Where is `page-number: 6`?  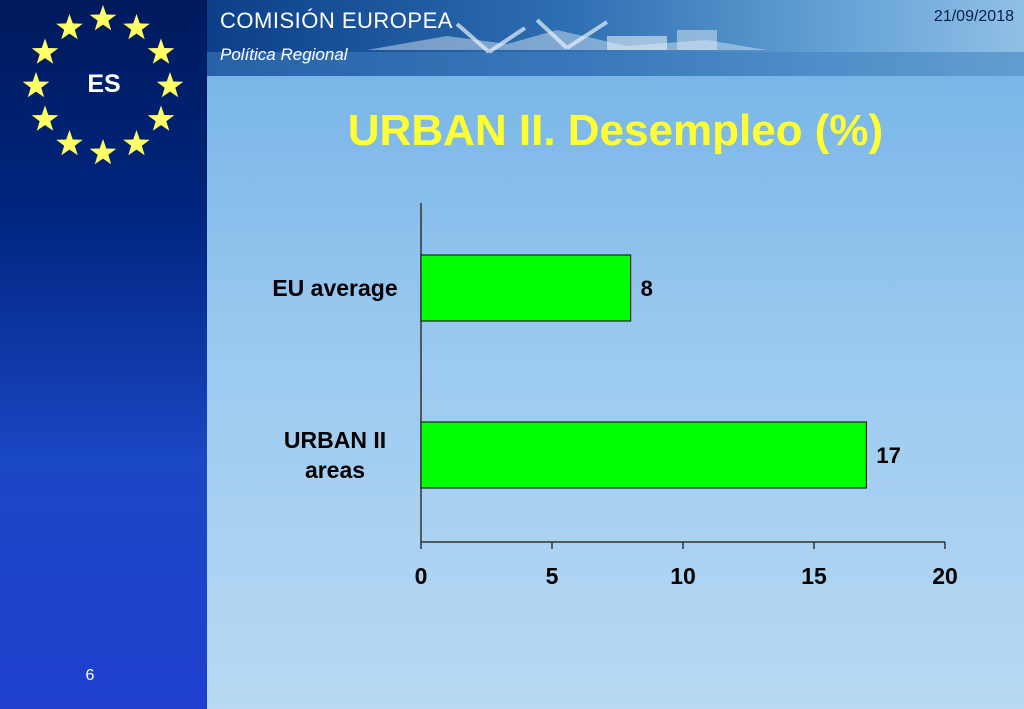 page-number: 6 is located at coordinates (90, 675).